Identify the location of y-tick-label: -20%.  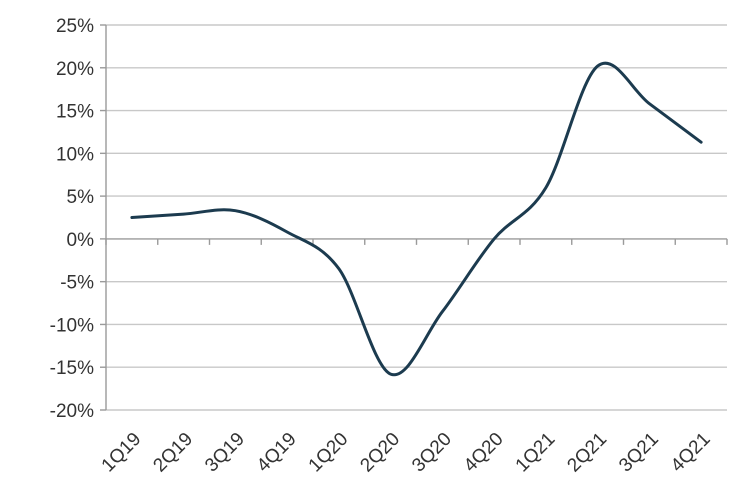
(72, 411).